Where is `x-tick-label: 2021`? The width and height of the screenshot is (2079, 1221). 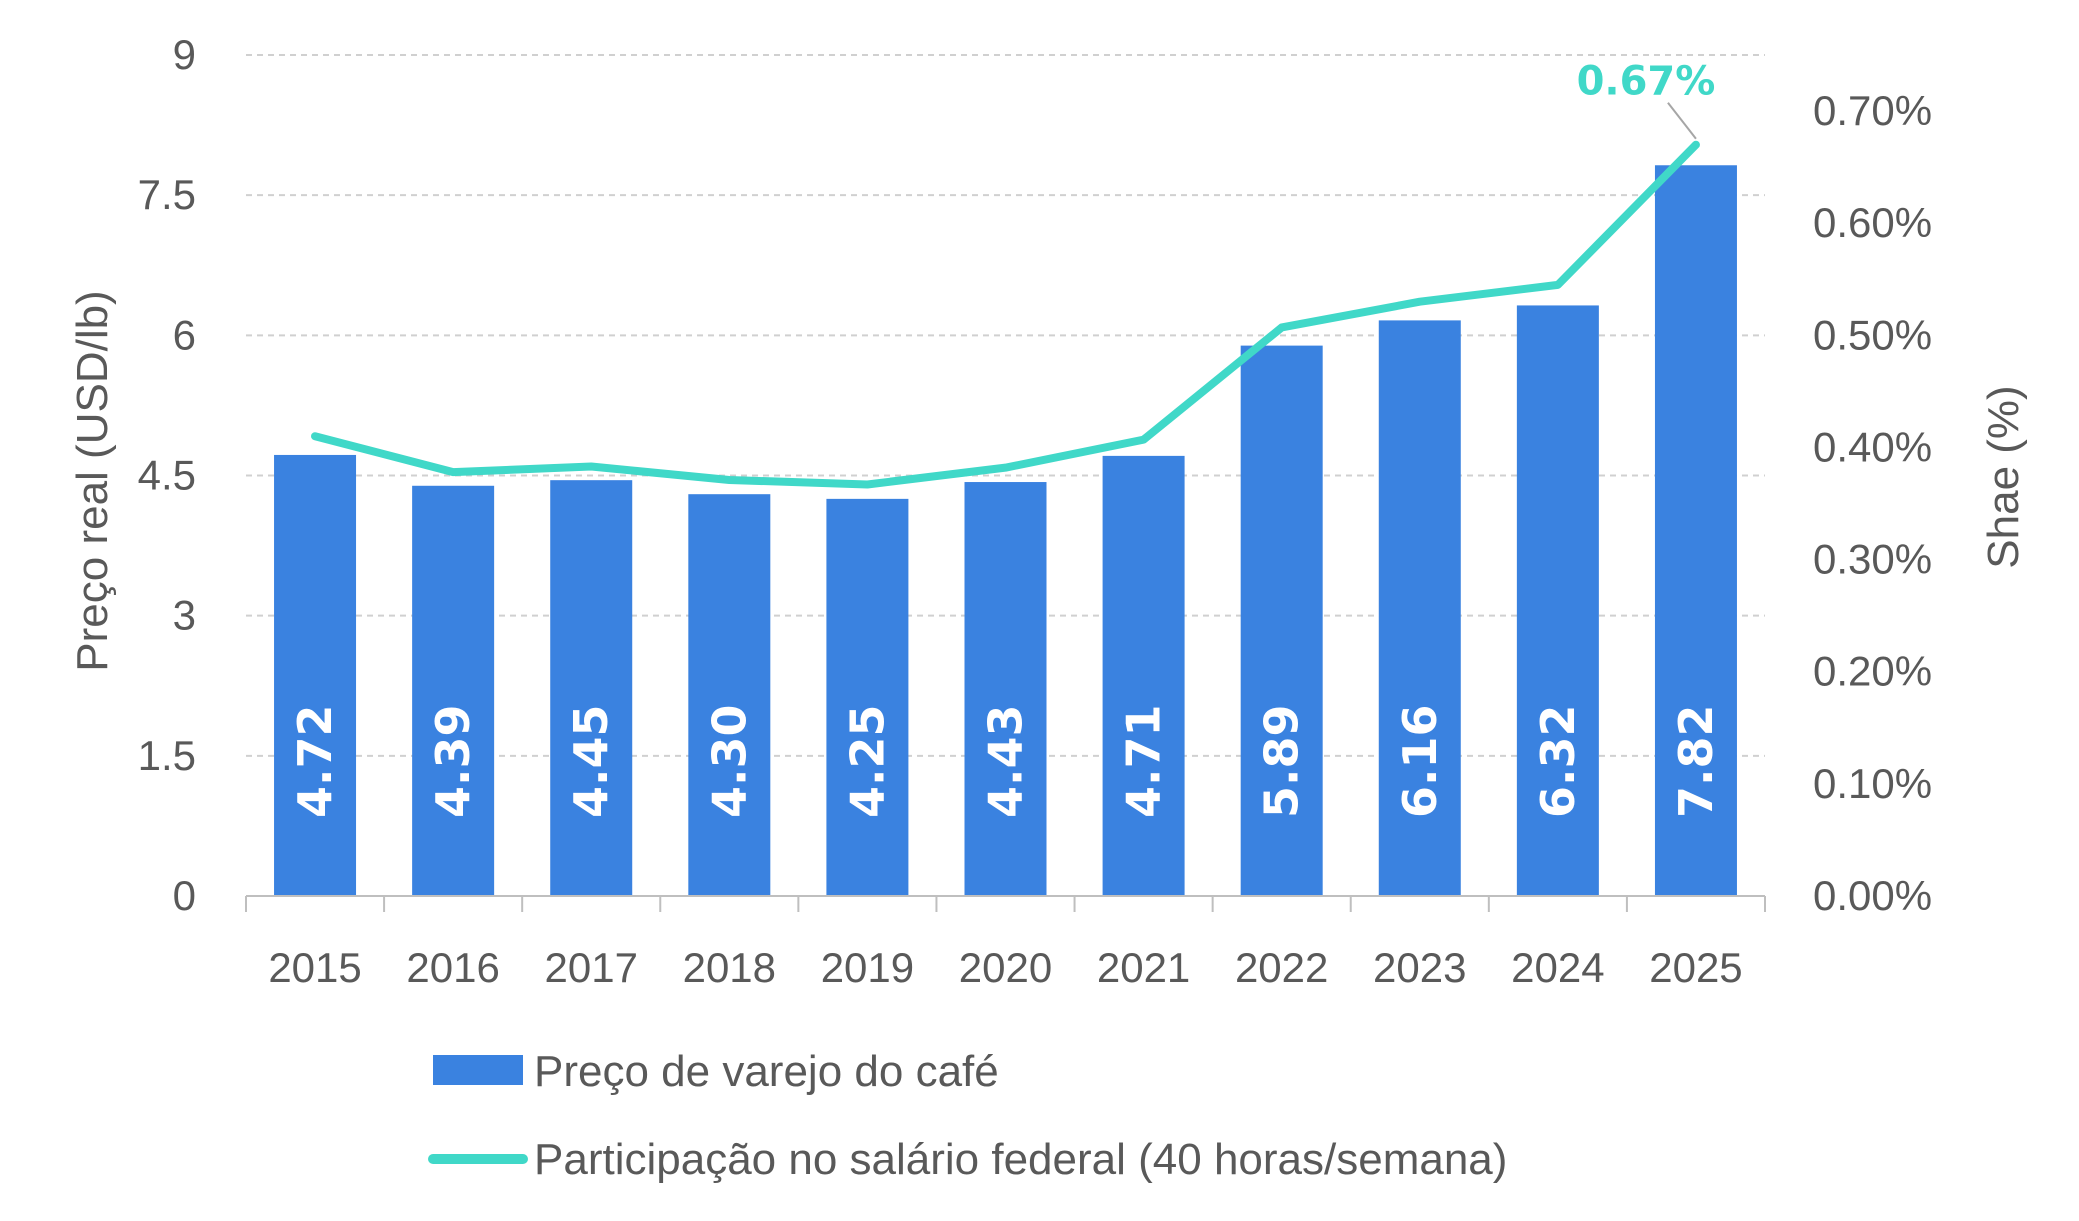 x-tick-label: 2021 is located at coordinates (1143, 967).